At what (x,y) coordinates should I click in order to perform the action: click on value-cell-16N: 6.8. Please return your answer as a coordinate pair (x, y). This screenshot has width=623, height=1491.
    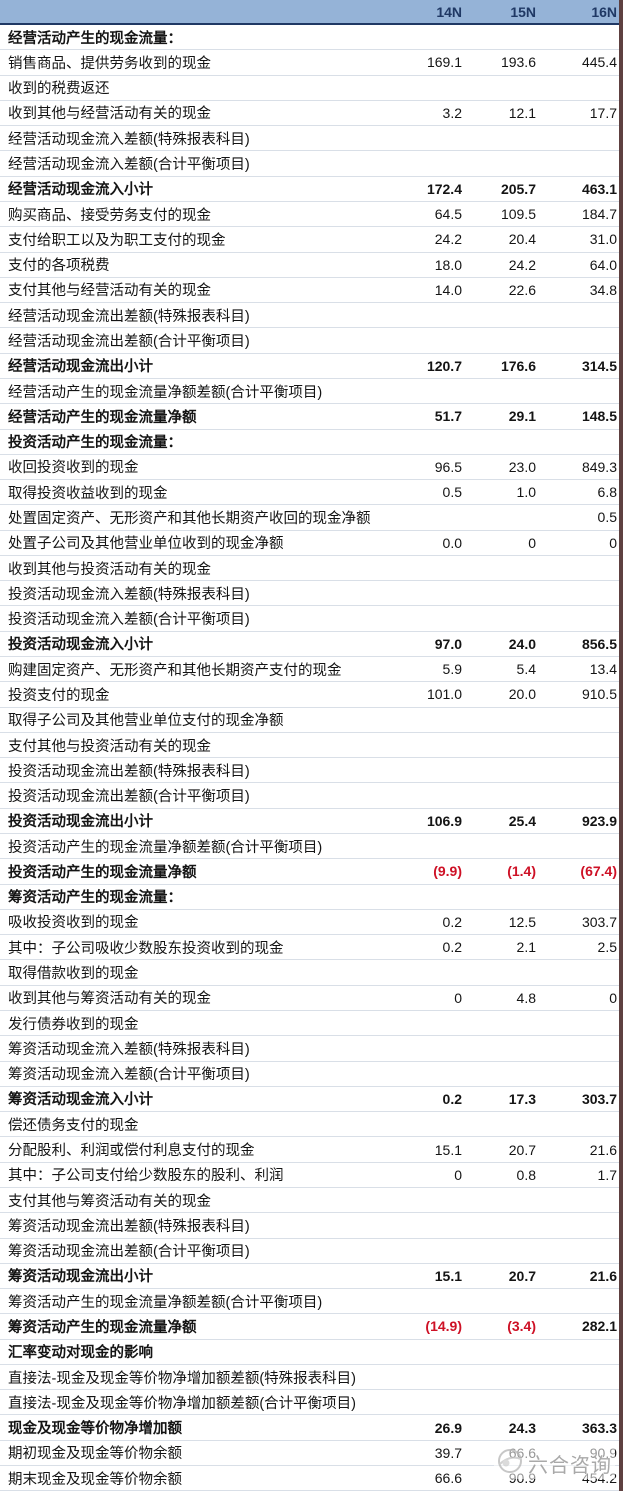
    Looking at the image, I should click on (607, 492).